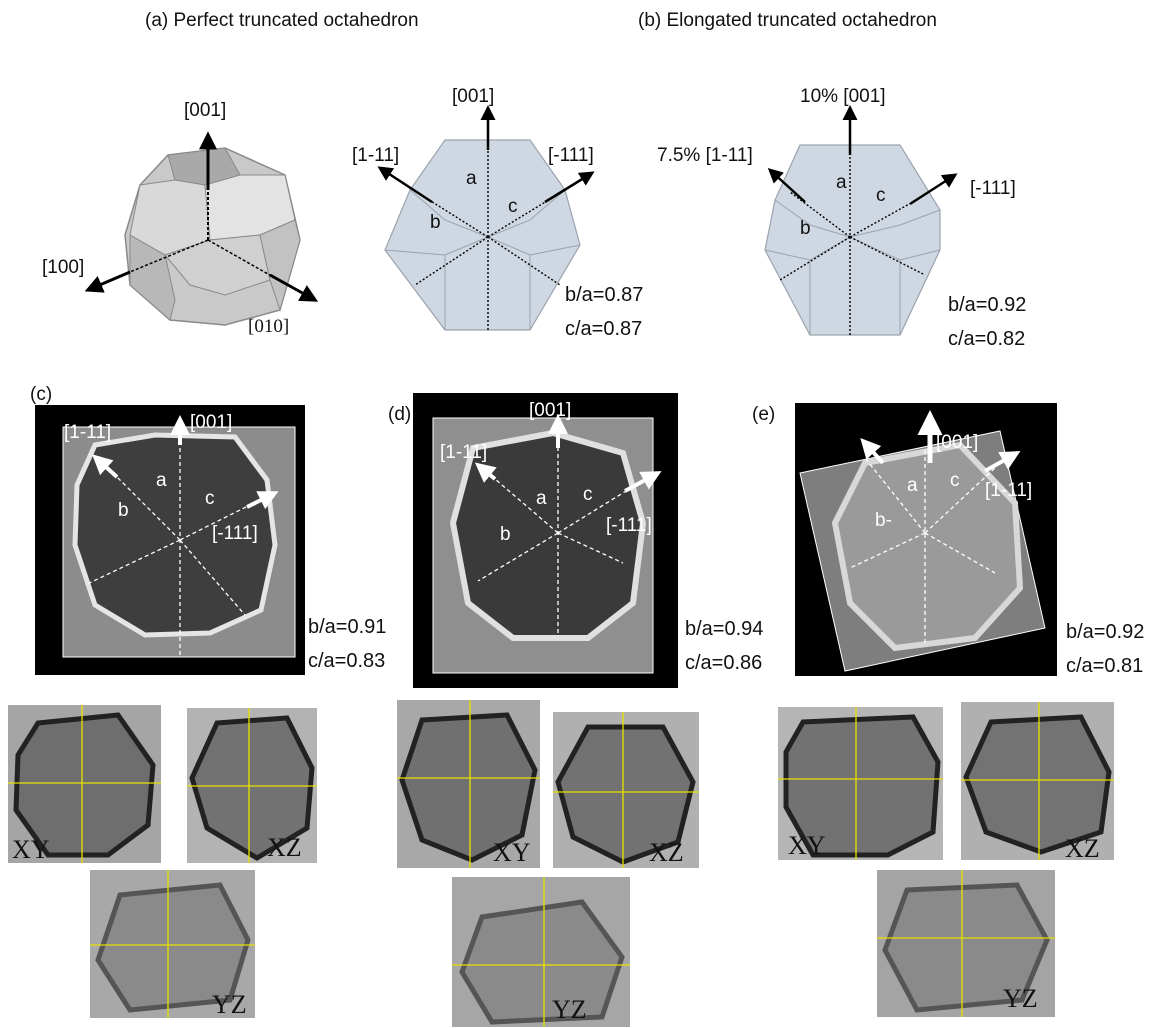  I want to click on axis--111-label-c: [-111], so click(235, 533).